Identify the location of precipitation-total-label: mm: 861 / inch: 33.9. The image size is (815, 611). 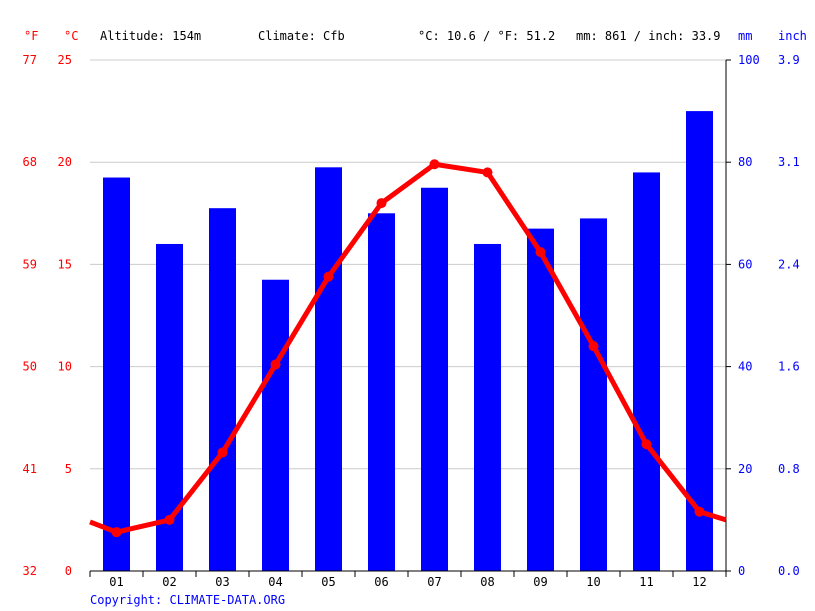
(648, 36).